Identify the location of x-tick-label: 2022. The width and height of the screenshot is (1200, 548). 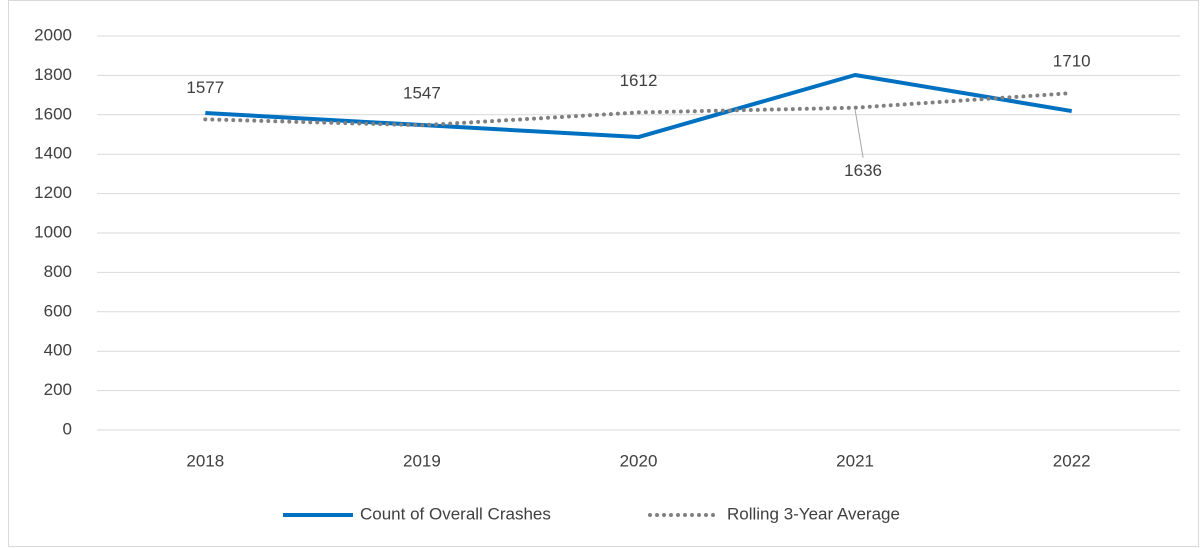
(1072, 460).